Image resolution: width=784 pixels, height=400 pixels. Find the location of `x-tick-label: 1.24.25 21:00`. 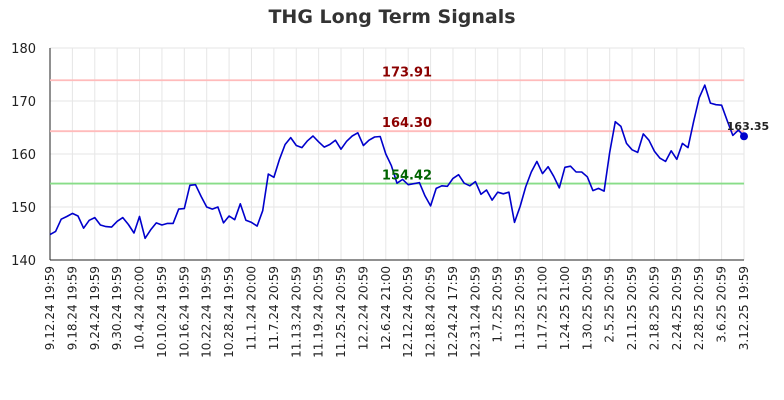

x-tick-label: 1.24.25 21:00 is located at coordinates (565, 308).